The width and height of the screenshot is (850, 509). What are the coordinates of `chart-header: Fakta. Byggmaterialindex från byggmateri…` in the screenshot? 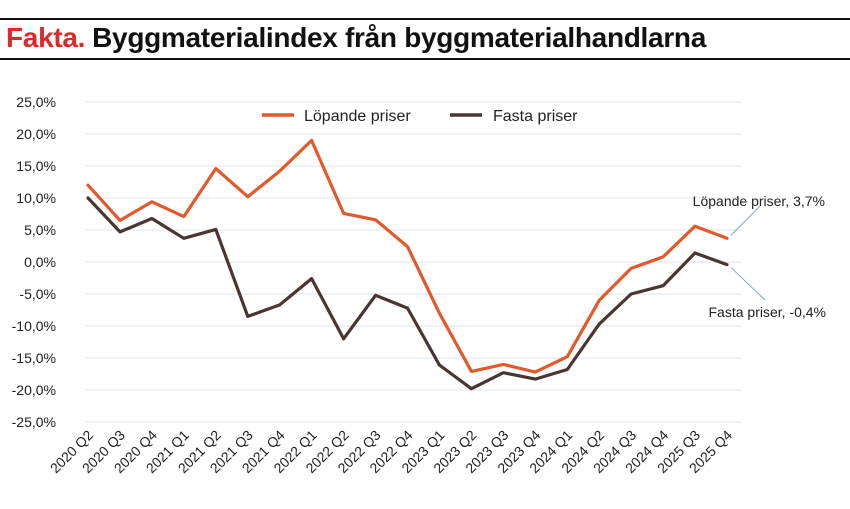 It's located at (356, 38).